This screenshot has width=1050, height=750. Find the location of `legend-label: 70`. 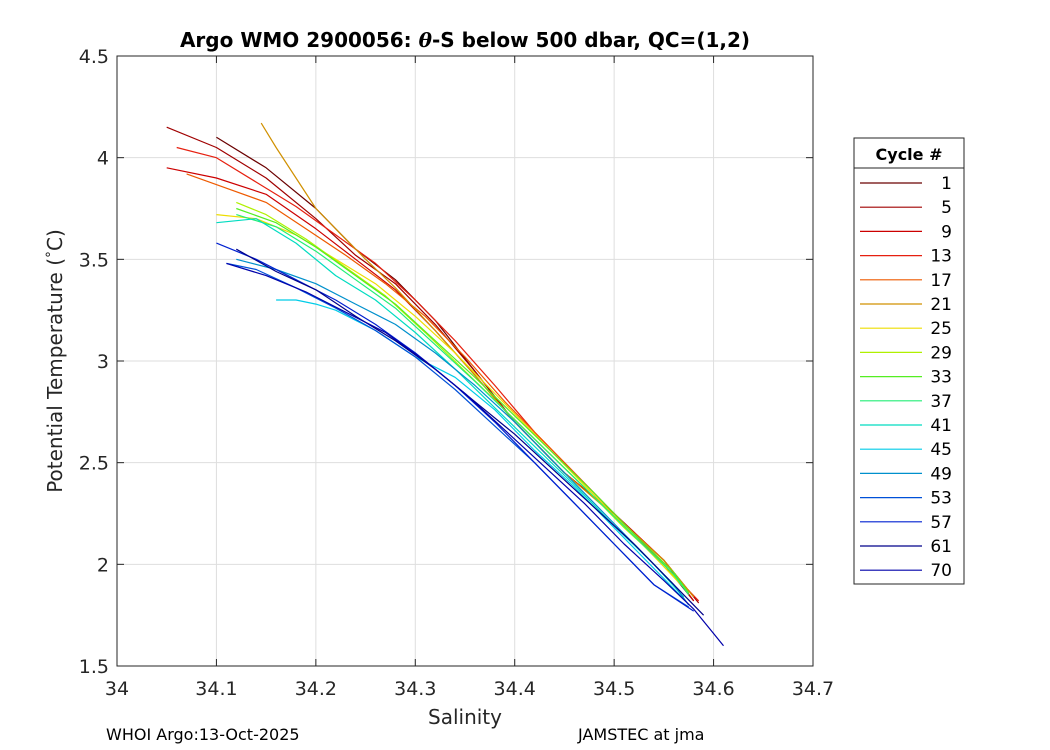

legend-label: 70 is located at coordinates (941, 571).